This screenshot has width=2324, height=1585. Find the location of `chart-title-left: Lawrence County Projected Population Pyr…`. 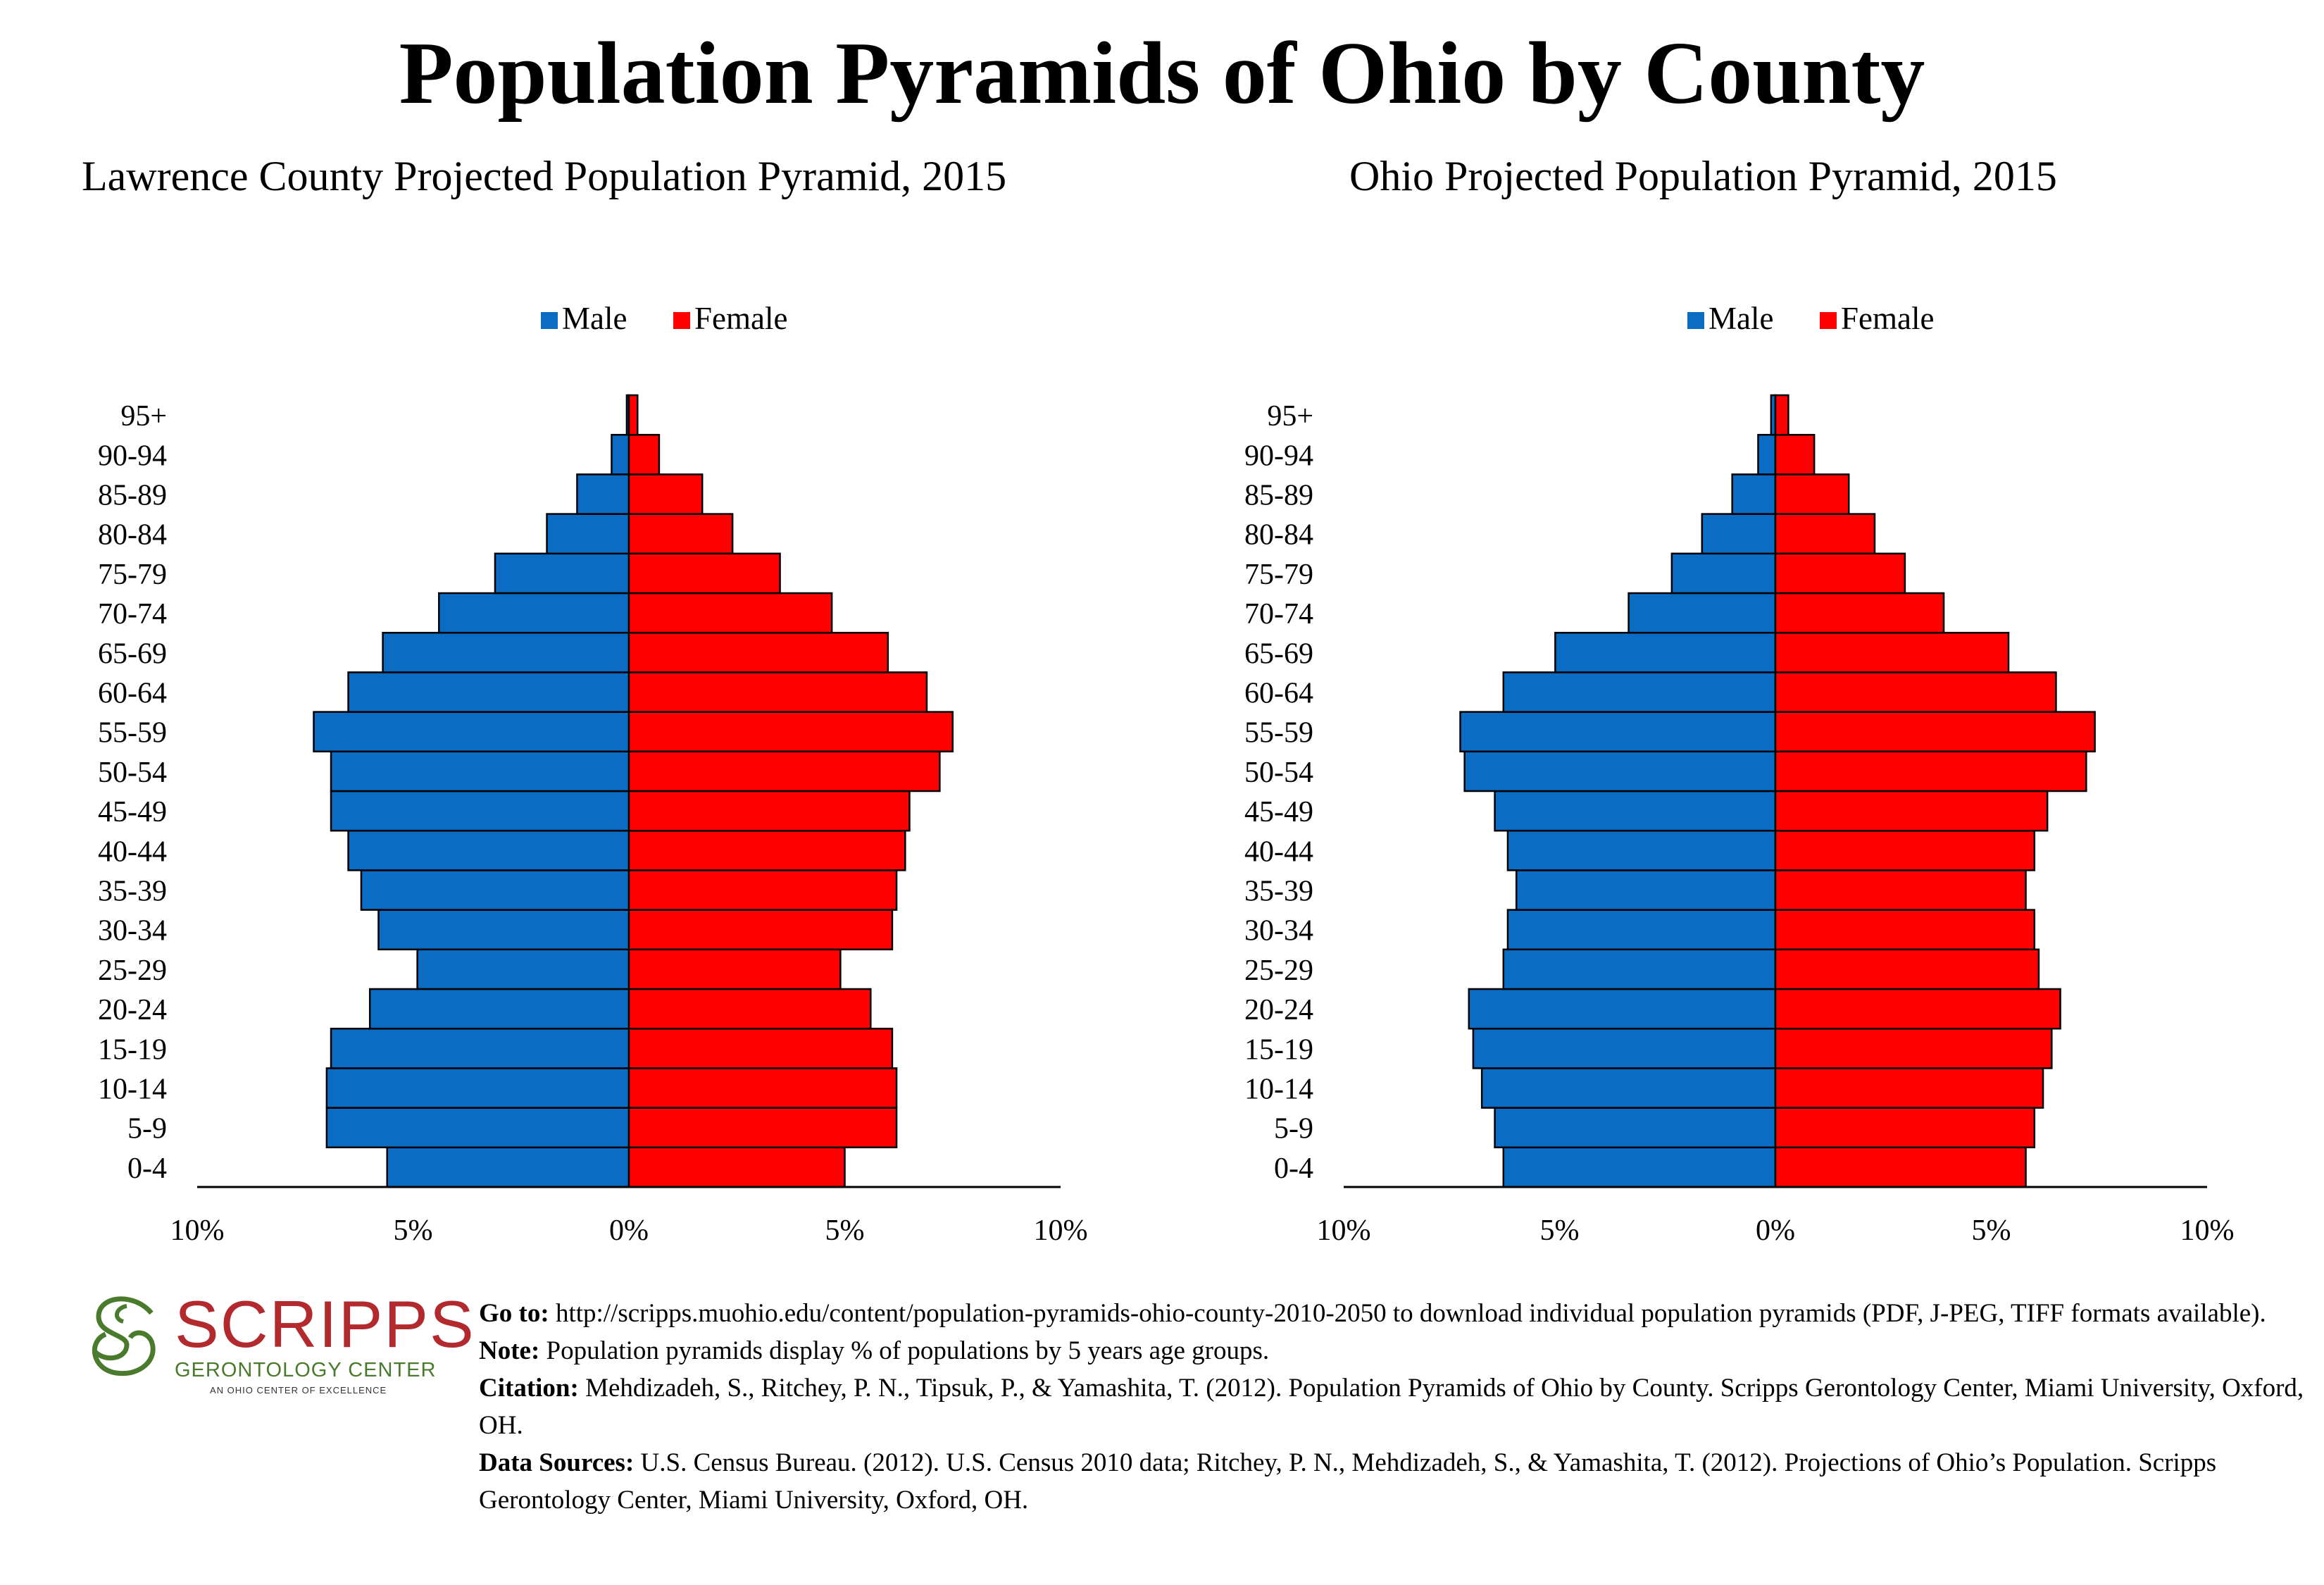

chart-title-left: Lawrence County Projected Population Pyr… is located at coordinates (544, 176).